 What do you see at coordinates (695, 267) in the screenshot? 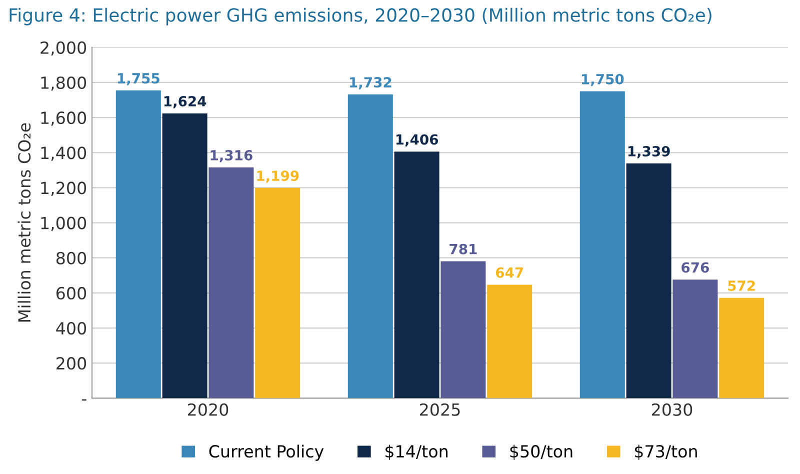
I see `data-label: 676` at bounding box center [695, 267].